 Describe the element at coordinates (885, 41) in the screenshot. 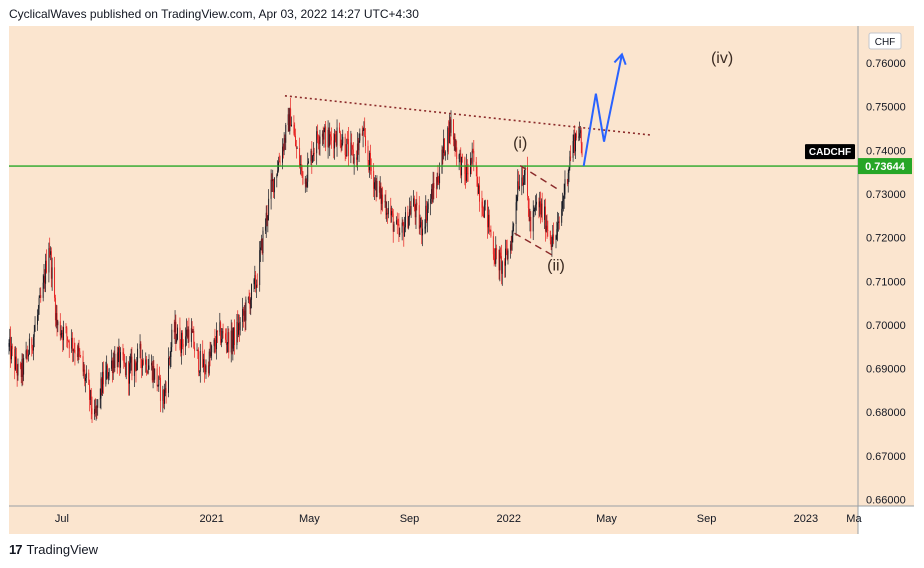

I see `currency-box` at that location.